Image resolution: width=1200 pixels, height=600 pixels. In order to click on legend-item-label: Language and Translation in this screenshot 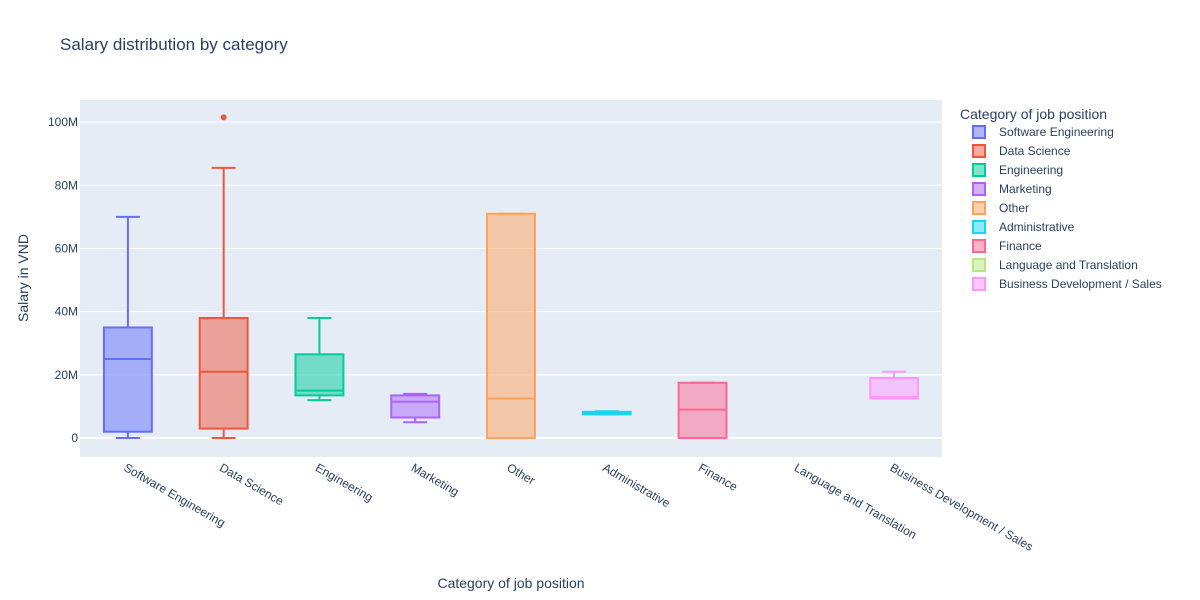, I will do `click(1068, 265)`.